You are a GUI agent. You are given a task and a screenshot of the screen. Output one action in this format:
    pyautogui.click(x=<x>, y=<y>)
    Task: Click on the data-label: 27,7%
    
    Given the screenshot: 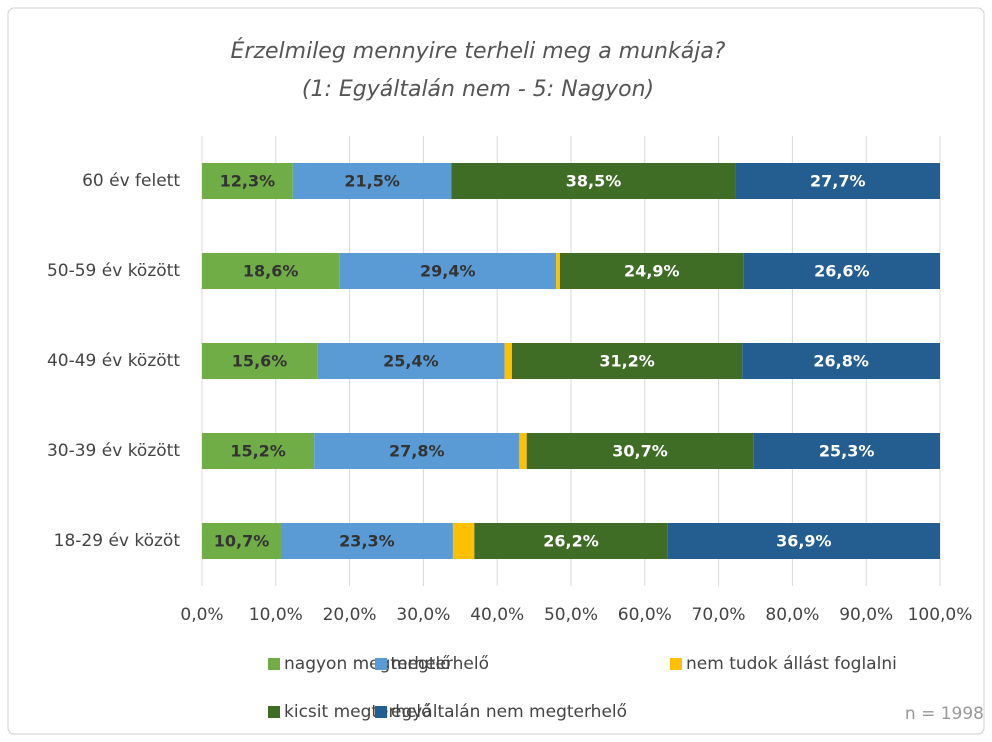 What is the action you would take?
    pyautogui.click(x=838, y=181)
    